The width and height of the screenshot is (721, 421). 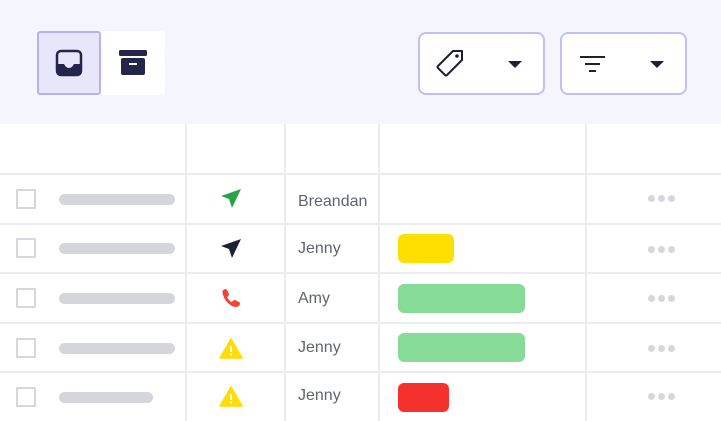 What do you see at coordinates (314, 298) in the screenshot?
I see `assignee-name: Amy` at bounding box center [314, 298].